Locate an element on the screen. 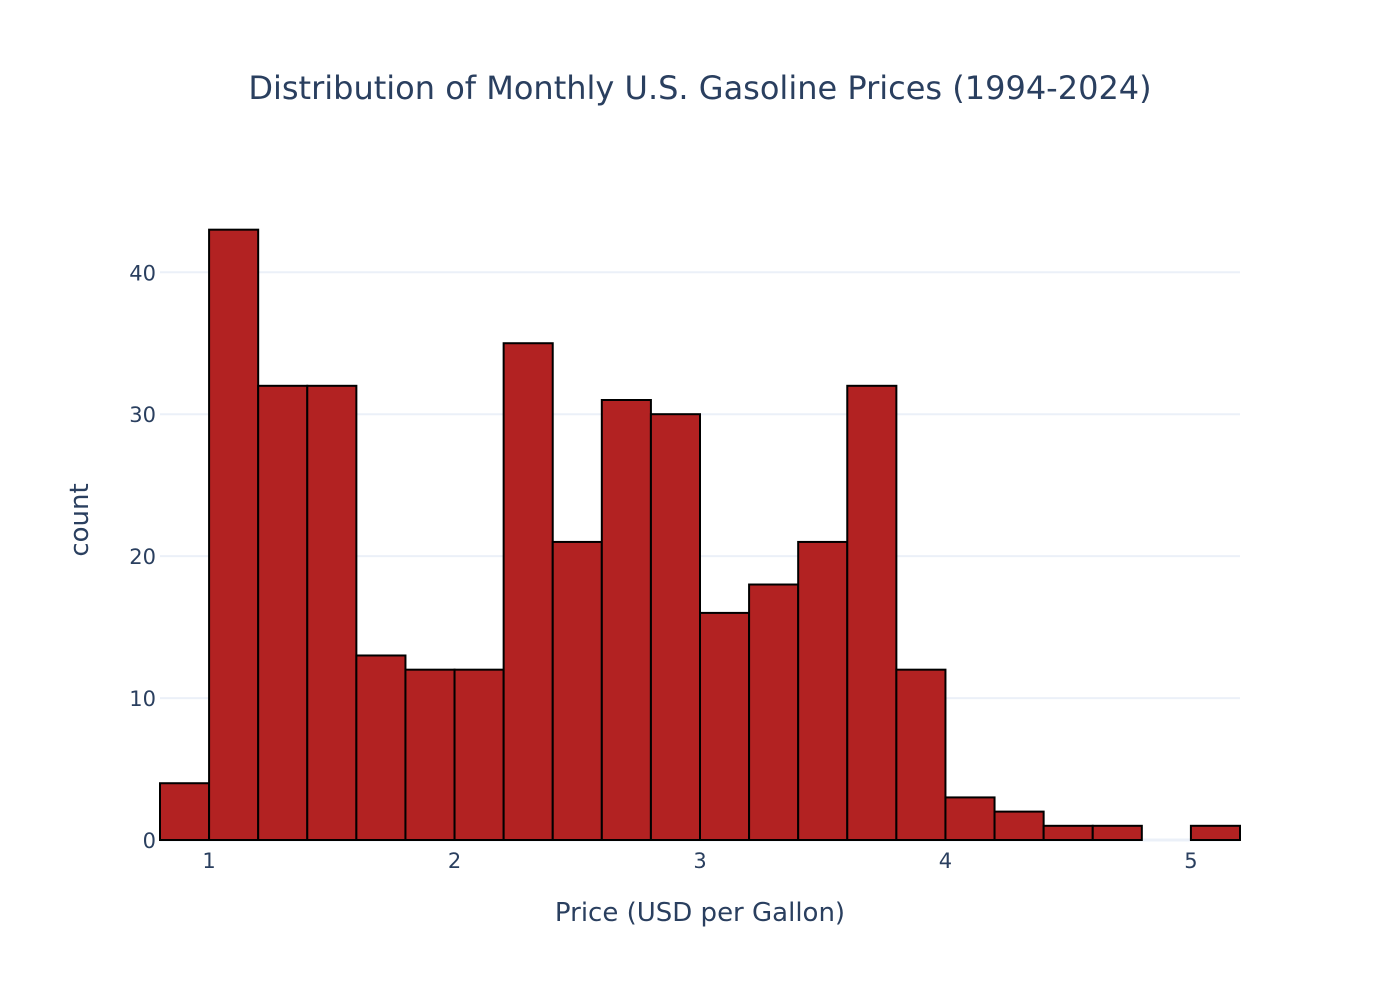 The image size is (1400, 1000). y-tick-label: 40 is located at coordinates (142, 273).